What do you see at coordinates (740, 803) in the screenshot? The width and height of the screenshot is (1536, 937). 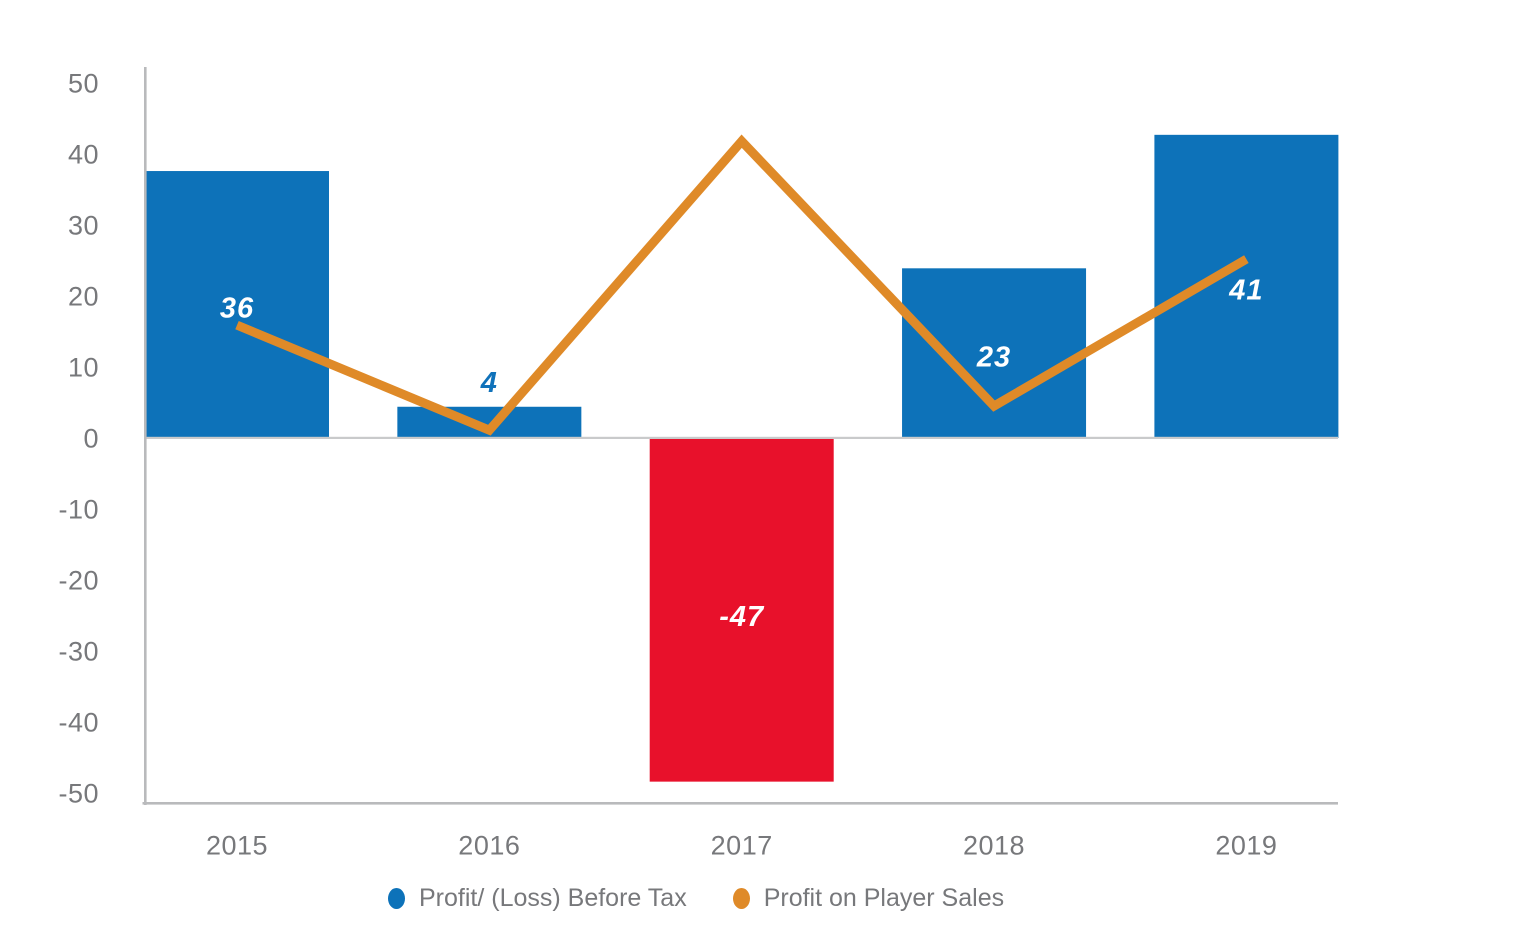 I see `x-axis-line` at bounding box center [740, 803].